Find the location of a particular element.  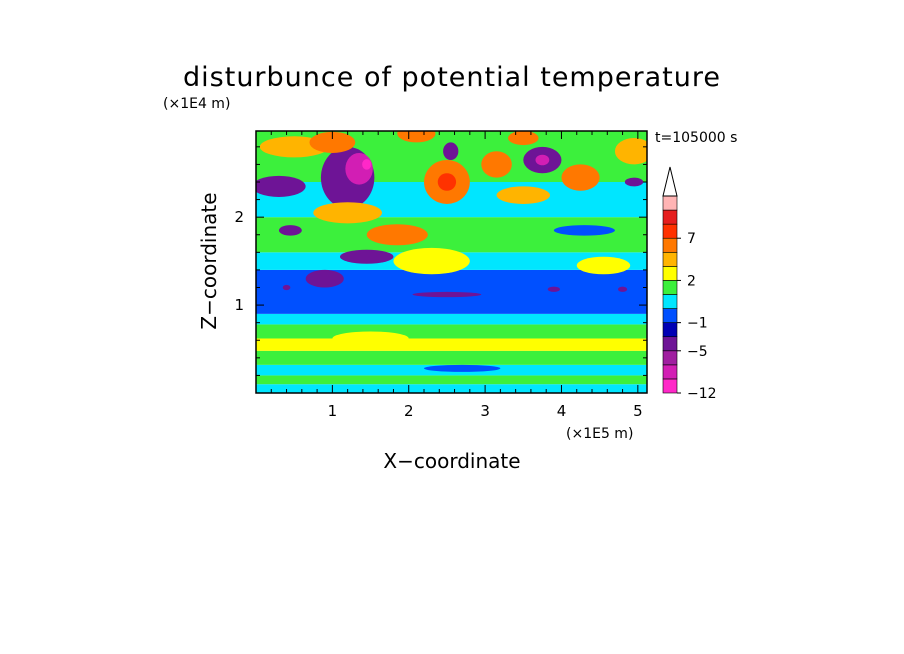

colorbar: −12−5−127 is located at coordinates (689, 284).